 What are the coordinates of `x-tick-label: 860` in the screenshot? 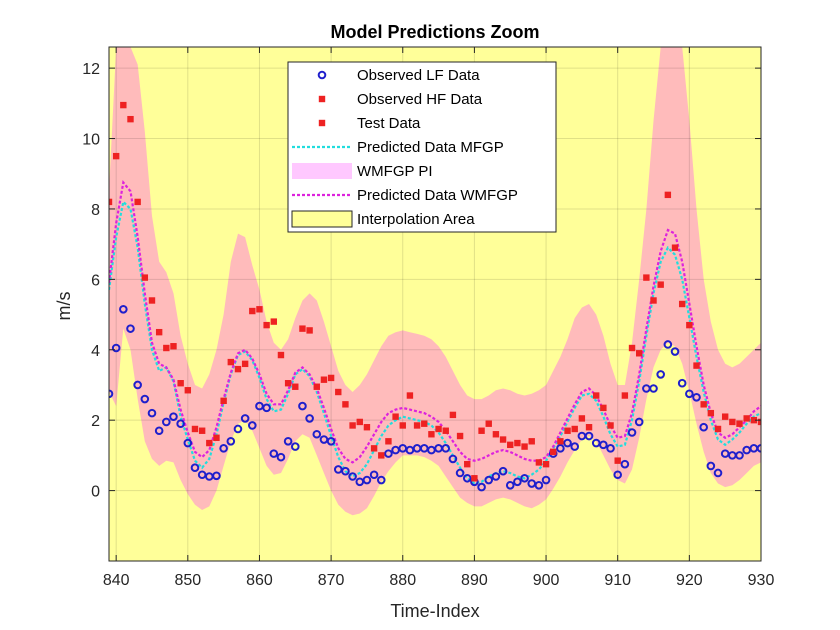 It's located at (259, 580).